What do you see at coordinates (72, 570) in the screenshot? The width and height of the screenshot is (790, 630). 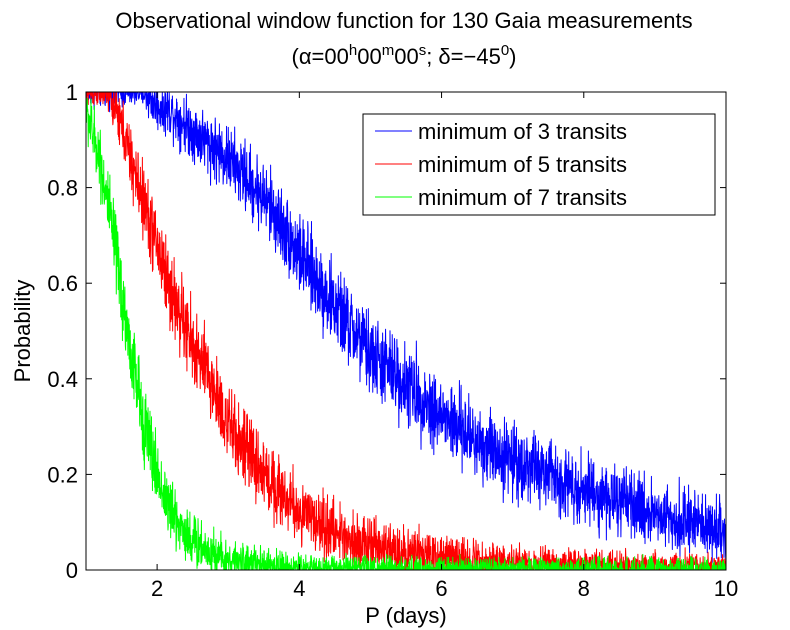 I see `y-tick-label: 0` at bounding box center [72, 570].